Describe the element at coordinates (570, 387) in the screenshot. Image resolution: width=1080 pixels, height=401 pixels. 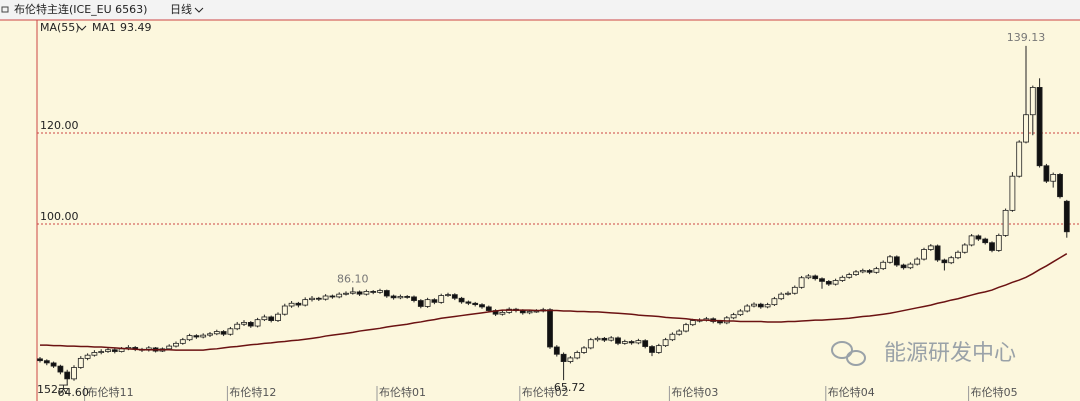
I see `extreme-label: 65.72` at that location.